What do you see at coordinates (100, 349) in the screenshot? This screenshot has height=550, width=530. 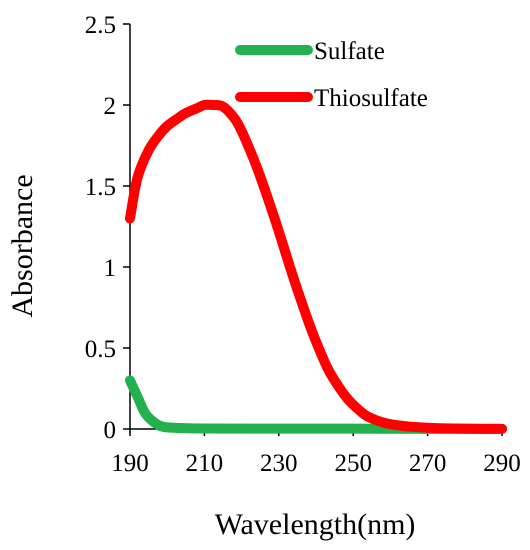 I see `y-tick-label: 0.5` at bounding box center [100, 349].